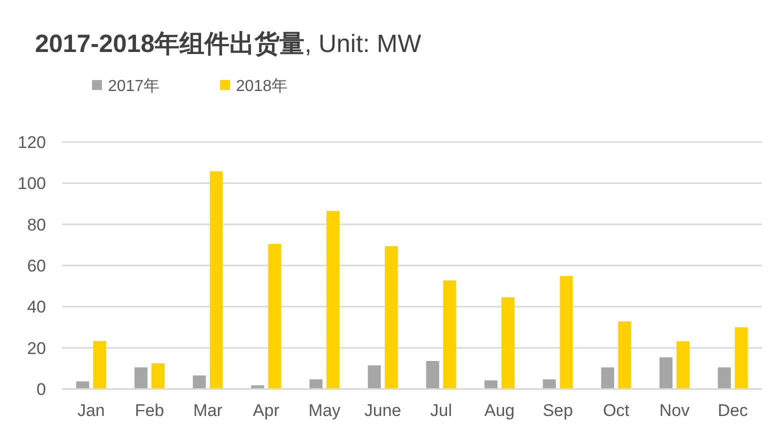 The width and height of the screenshot is (783, 434). I want to click on y-tick-label: 0, so click(41, 389).